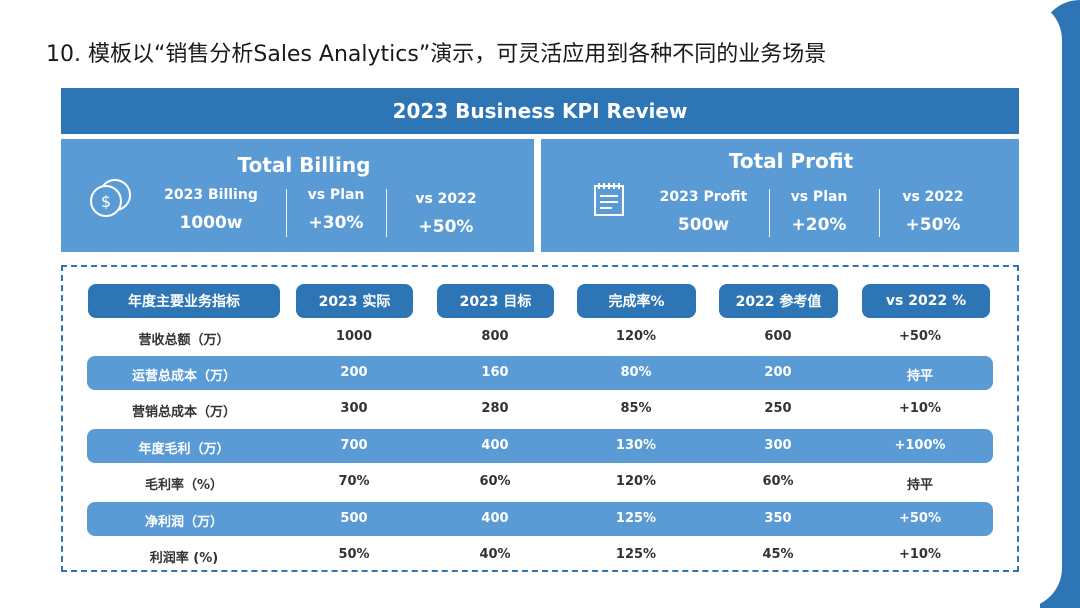  What do you see at coordinates (495, 408) in the screenshot?
I see `table-cell: 280` at bounding box center [495, 408].